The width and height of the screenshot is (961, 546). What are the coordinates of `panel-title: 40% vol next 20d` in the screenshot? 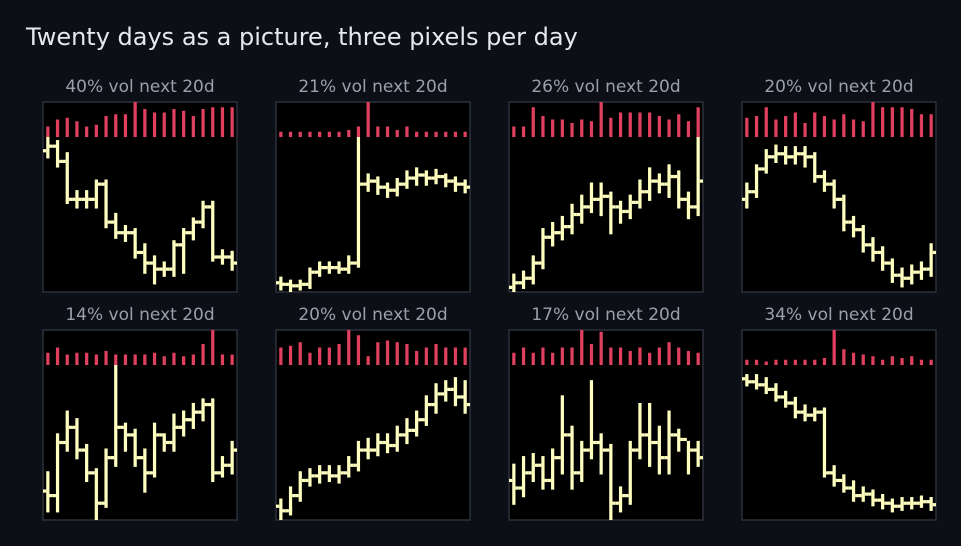 It's located at (139, 87).